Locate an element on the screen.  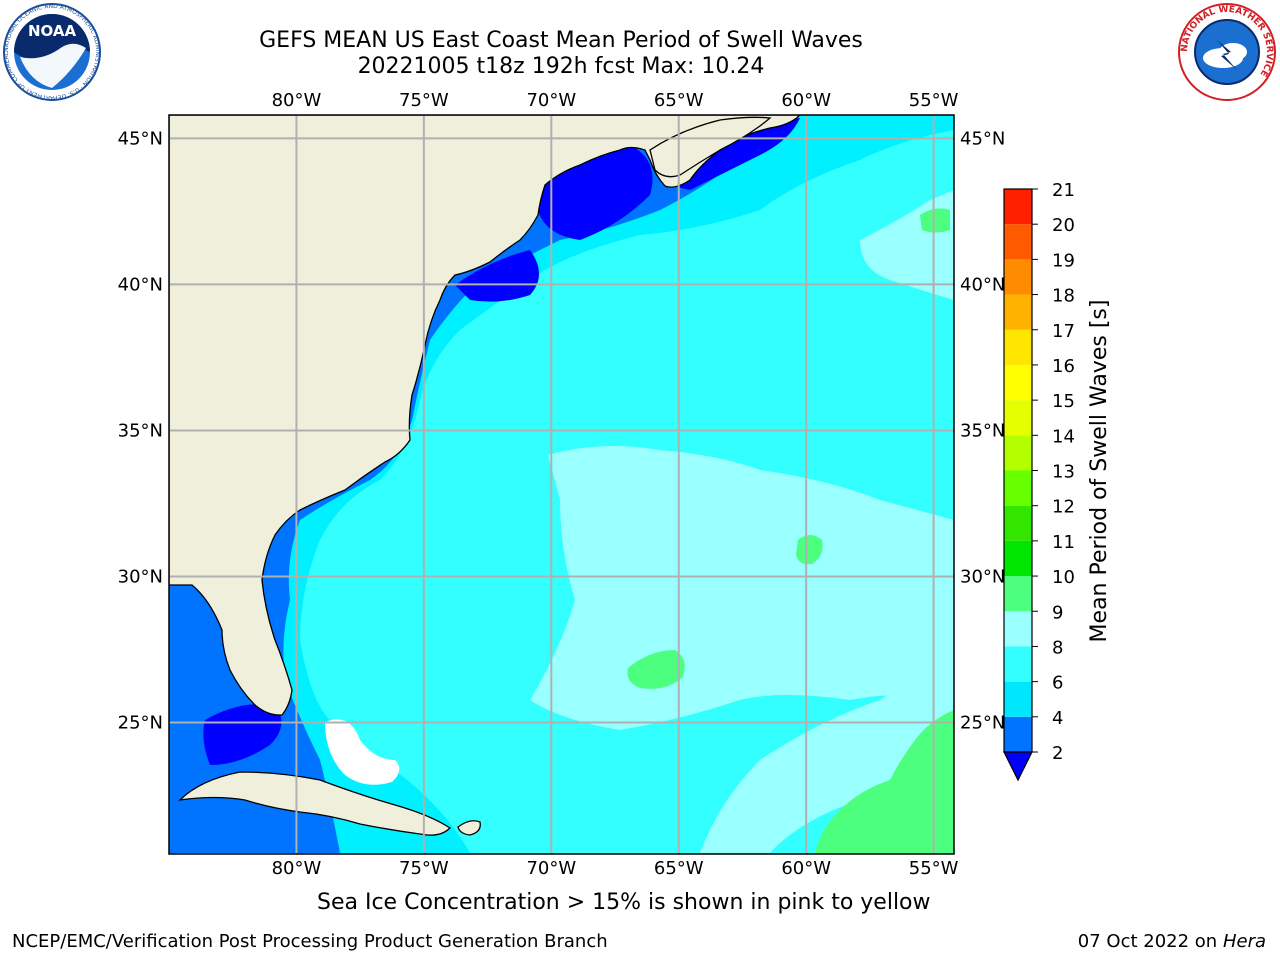
lon-label-top: 75°W is located at coordinates (424, 100).